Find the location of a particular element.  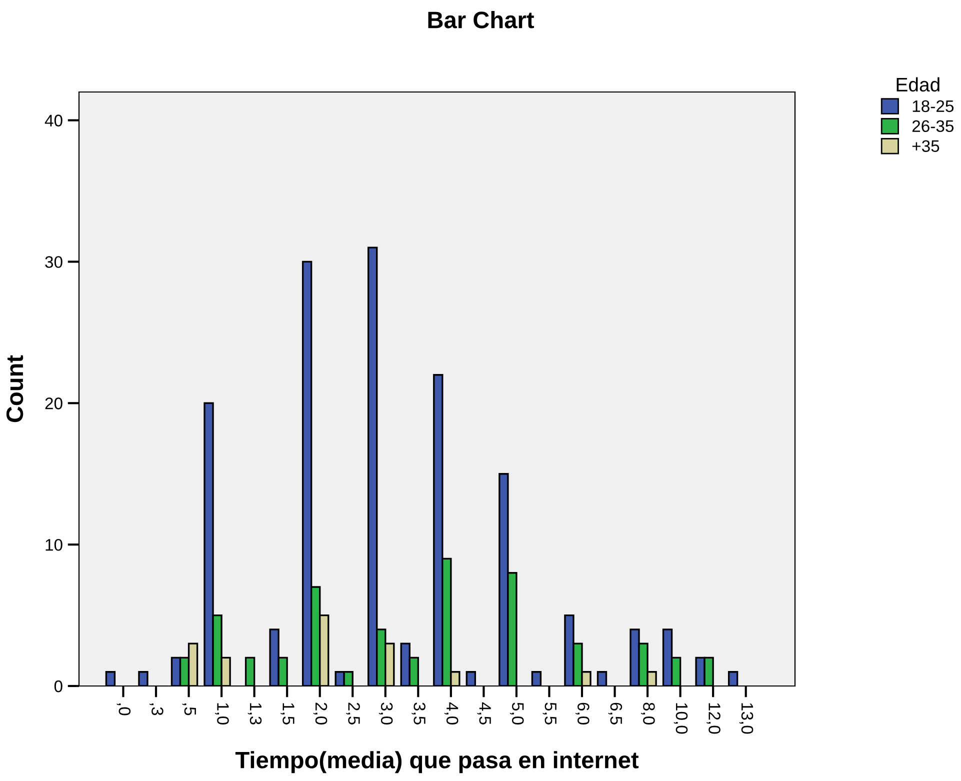

legend-label: 26-35 is located at coordinates (933, 126).